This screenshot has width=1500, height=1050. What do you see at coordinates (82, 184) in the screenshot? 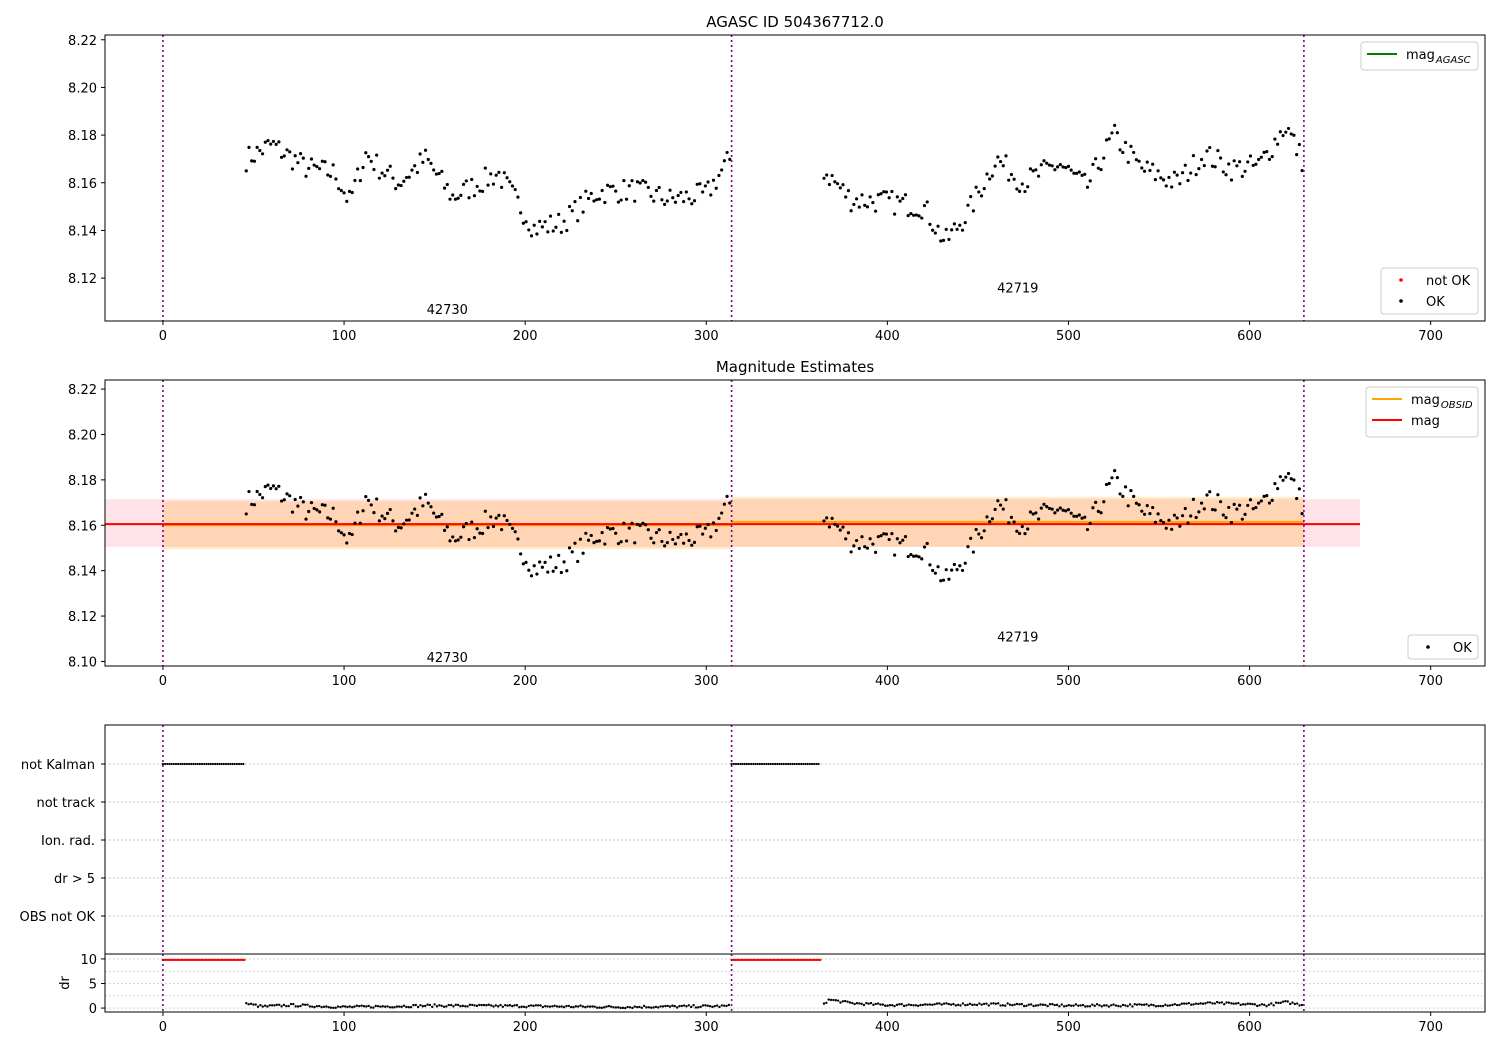
I see `y-tick-label: 8.16` at bounding box center [82, 184].